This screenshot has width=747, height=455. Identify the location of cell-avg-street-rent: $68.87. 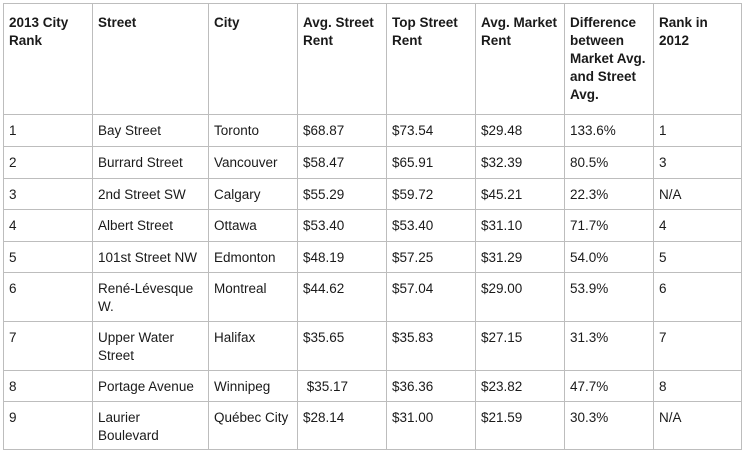
(342, 130).